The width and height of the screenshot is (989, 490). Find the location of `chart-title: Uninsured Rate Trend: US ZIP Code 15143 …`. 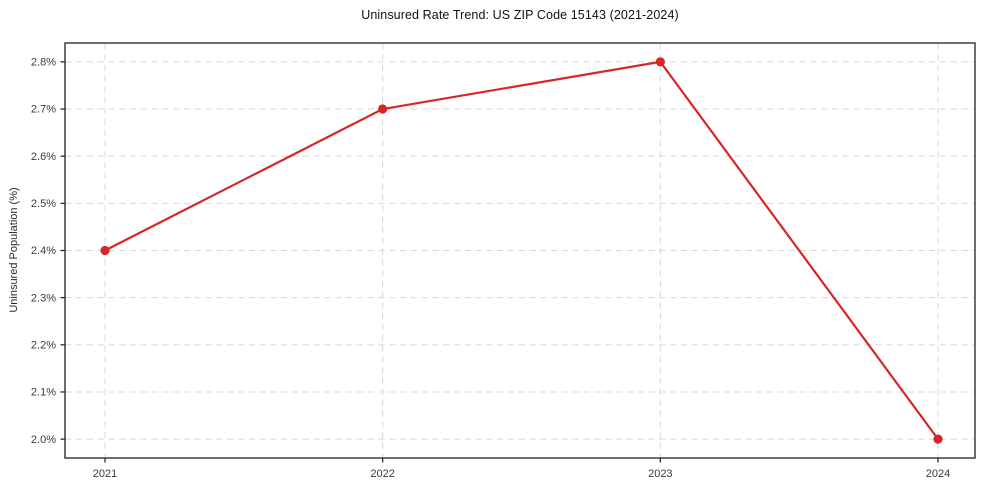

chart-title: Uninsured Rate Trend: US ZIP Code 15143 … is located at coordinates (520, 15).